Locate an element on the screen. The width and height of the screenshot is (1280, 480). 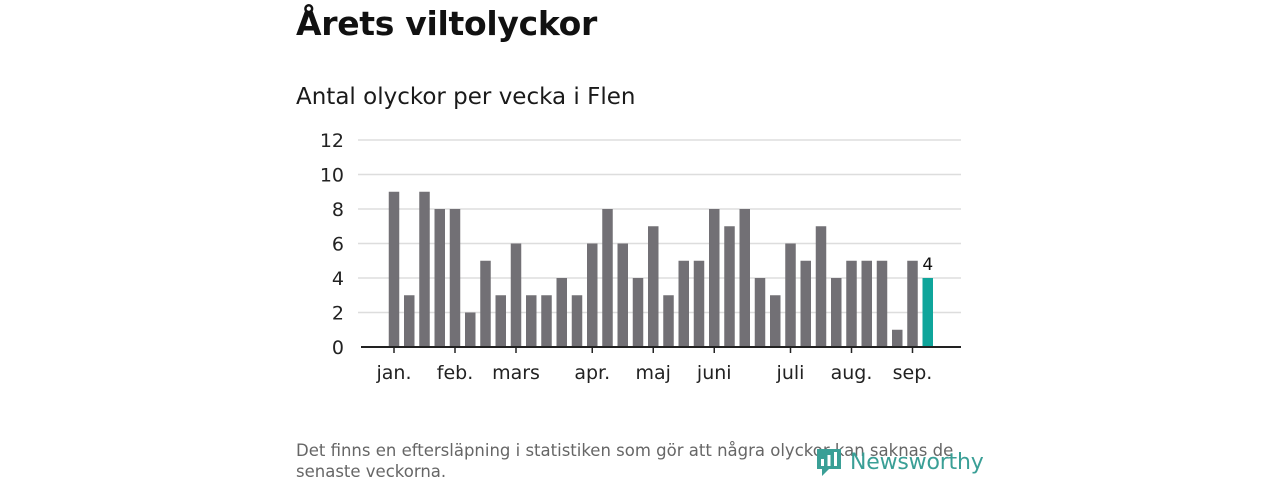
y-tick-label: 4 is located at coordinates (338, 279).